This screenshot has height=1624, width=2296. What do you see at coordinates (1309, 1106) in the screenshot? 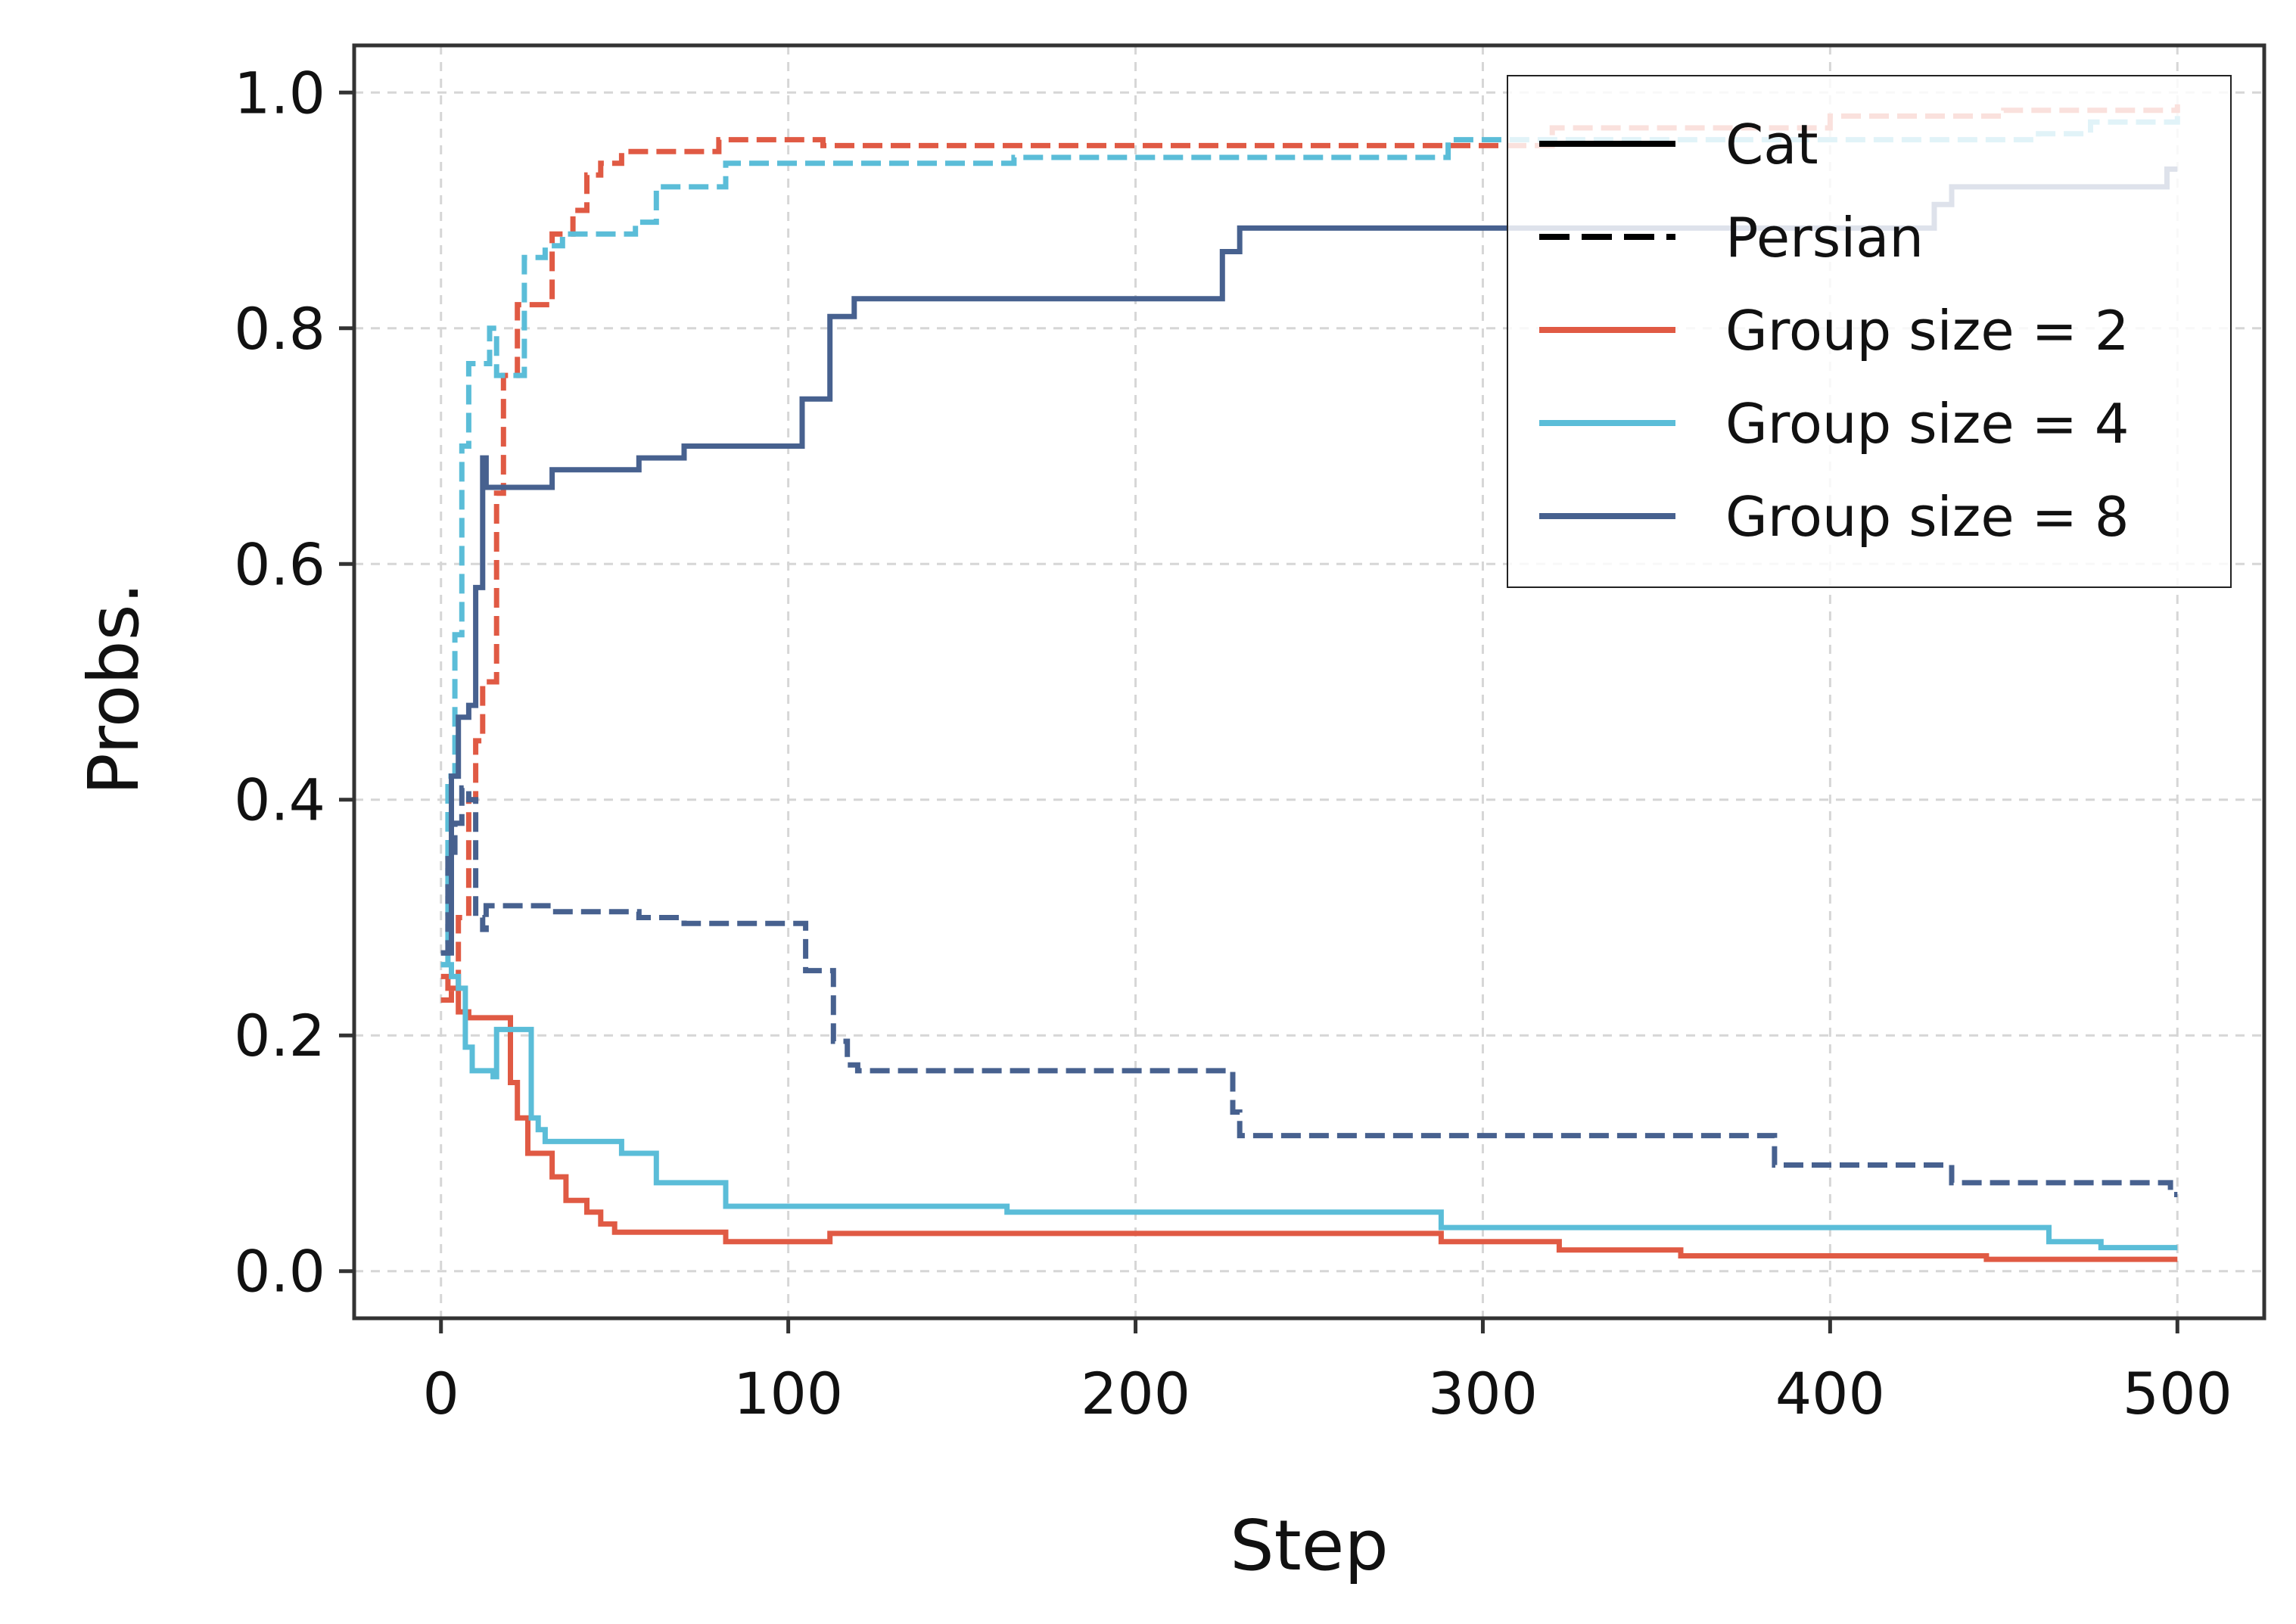
I see `series-line-group-size-4-cat` at bounding box center [1309, 1106].